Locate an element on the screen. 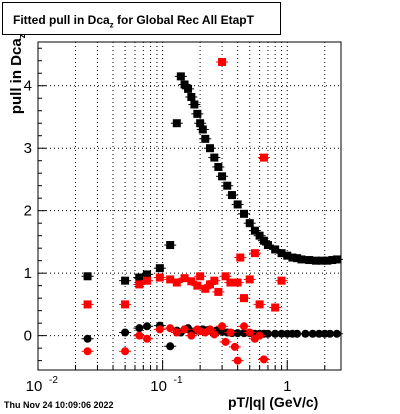 Image resolution: width=400 pixels, height=414 pixels. title-subscript: z is located at coordinates (111, 25).